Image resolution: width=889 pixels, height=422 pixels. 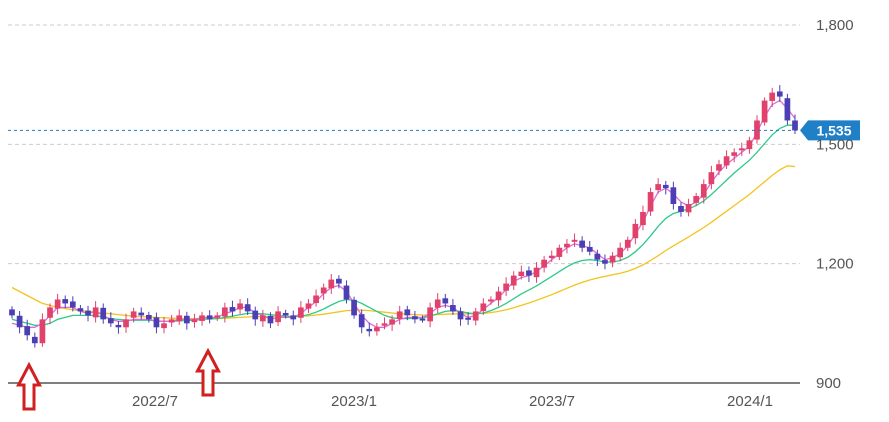 I want to click on annotations, so click(x=118, y=379).